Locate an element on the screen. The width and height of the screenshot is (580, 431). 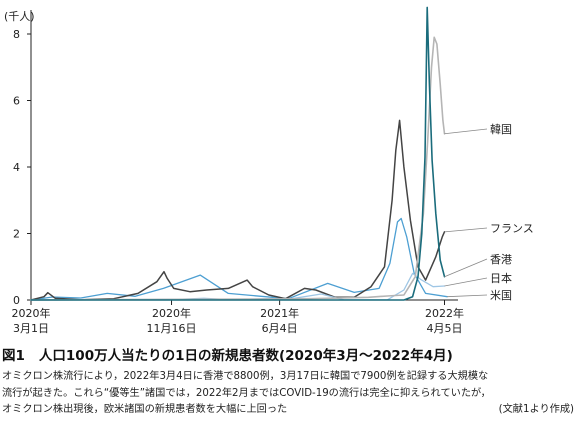
x-axis-ticks: 2020年 3月1日 2020年 11月16日 2021年 6月4日 2022年 4月5日 is located at coordinates (238, 317).